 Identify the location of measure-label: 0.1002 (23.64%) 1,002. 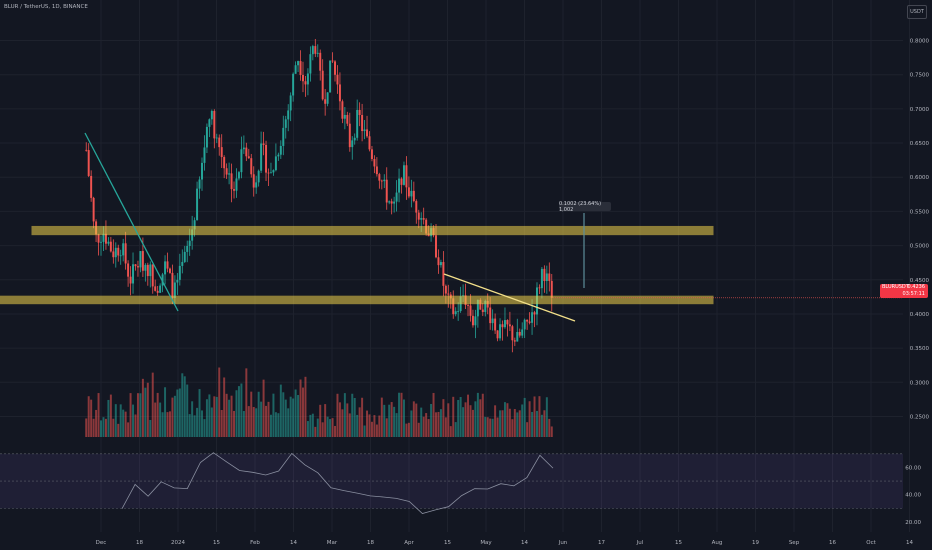
(585, 207).